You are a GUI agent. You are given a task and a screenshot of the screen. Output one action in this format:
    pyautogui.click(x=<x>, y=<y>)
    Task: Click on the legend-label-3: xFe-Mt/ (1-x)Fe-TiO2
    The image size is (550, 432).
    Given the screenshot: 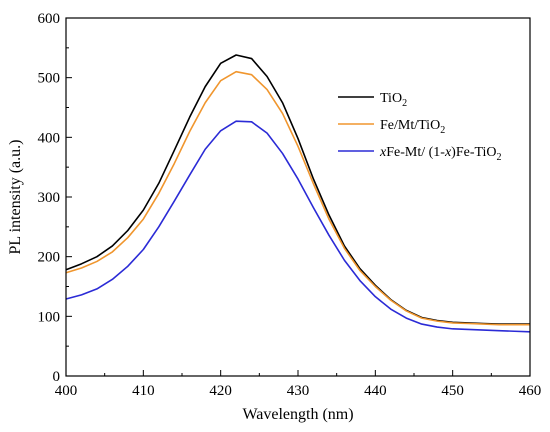 What is the action you would take?
    pyautogui.click(x=440, y=154)
    